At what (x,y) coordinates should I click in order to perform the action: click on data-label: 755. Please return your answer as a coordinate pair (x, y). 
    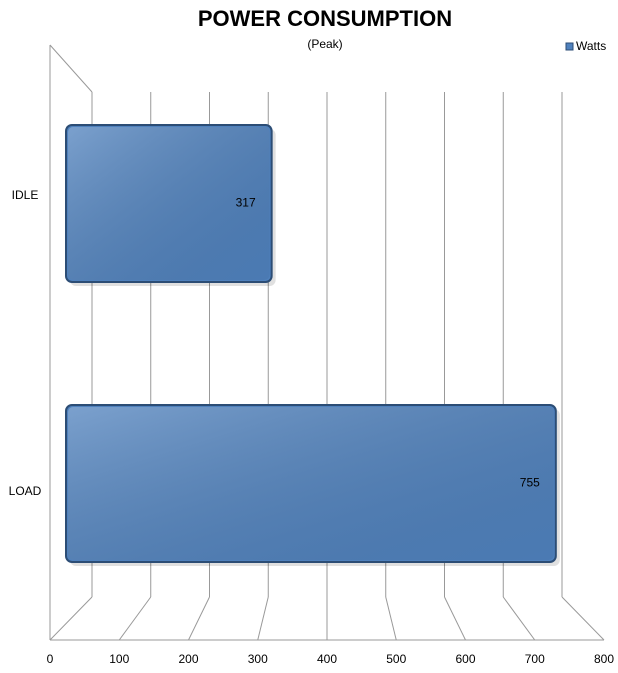
    Looking at the image, I should click on (530, 483).